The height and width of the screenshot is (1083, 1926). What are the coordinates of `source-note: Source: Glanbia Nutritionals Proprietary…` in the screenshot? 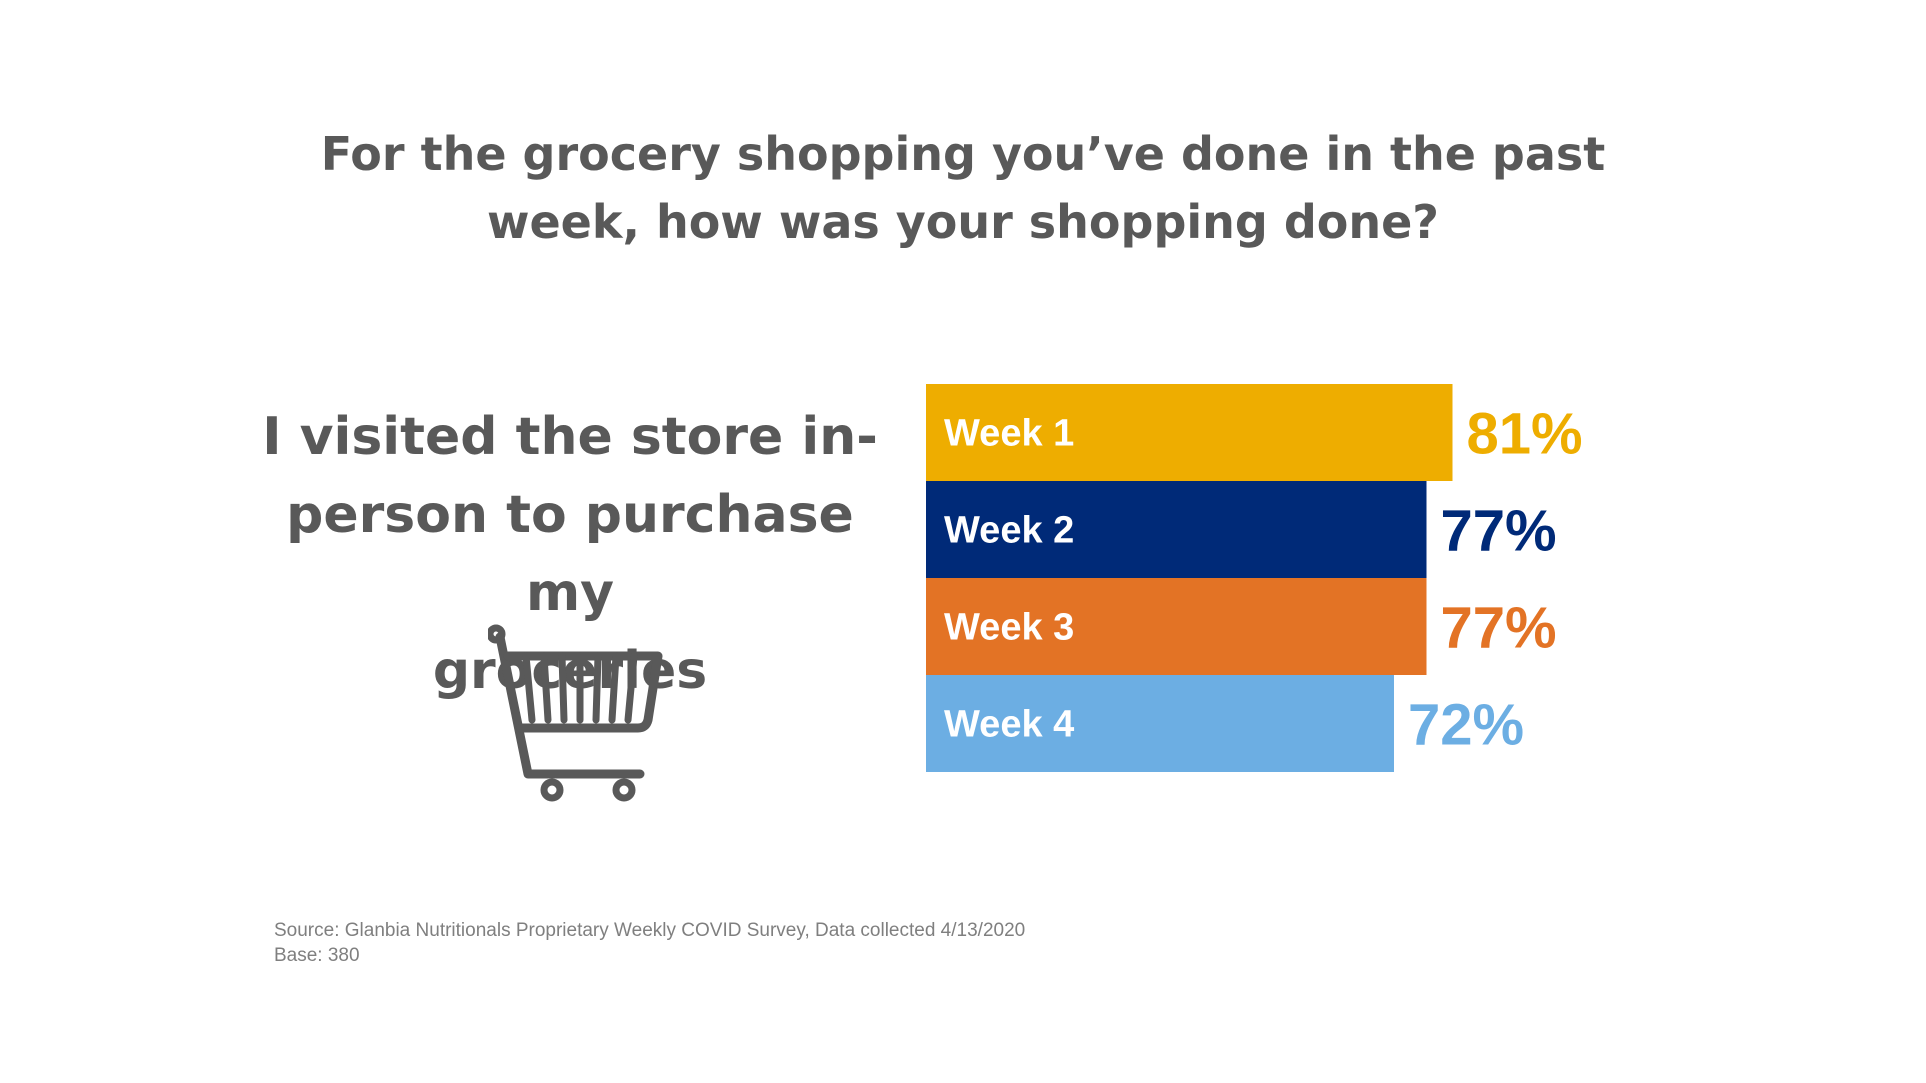 It's located at (649, 943).